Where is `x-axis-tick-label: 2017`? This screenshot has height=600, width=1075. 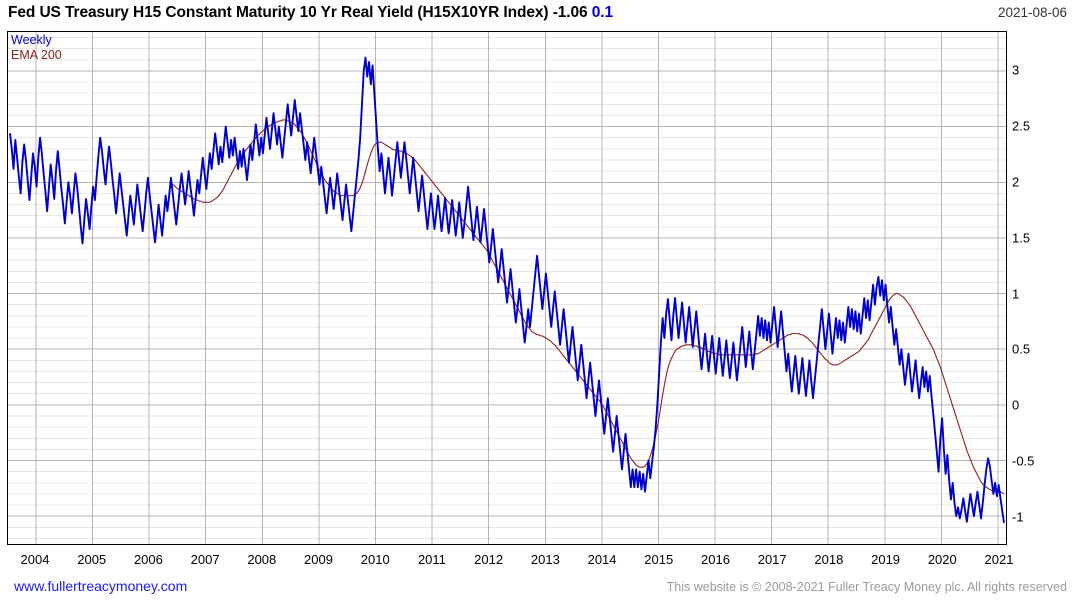 x-axis-tick-label: 2017 is located at coordinates (772, 559).